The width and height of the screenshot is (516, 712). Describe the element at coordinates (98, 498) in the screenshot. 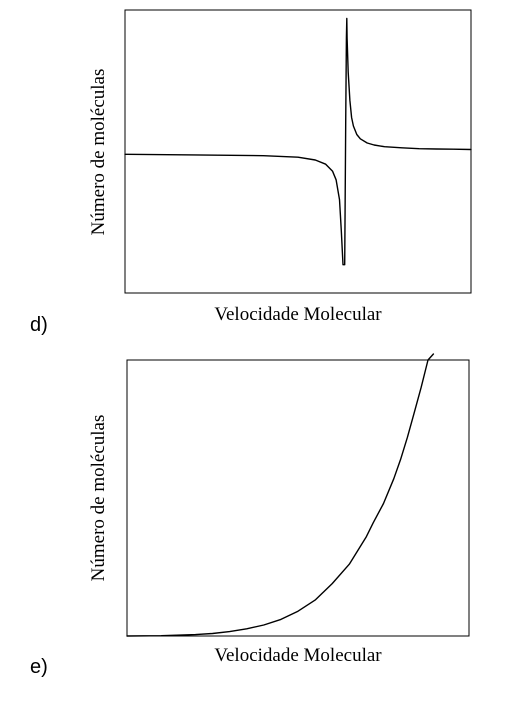

I see `y-axis-label-e: Número de moléculas` at that location.